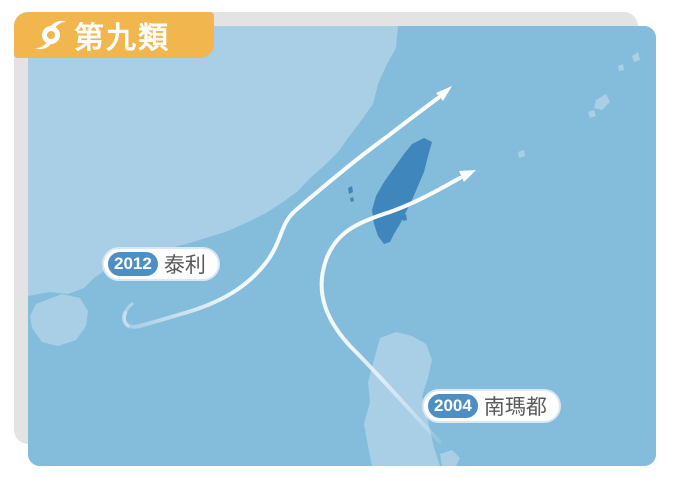 The height and width of the screenshot is (478, 674). What do you see at coordinates (59, 320) in the screenshot?
I see `hainan-island` at bounding box center [59, 320].